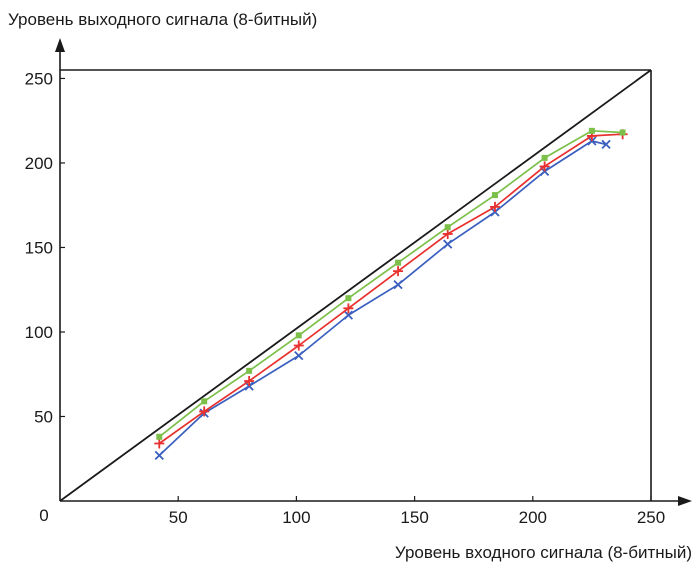  Describe the element at coordinates (43, 416) in the screenshot. I see `y-tick-label: 50` at that location.